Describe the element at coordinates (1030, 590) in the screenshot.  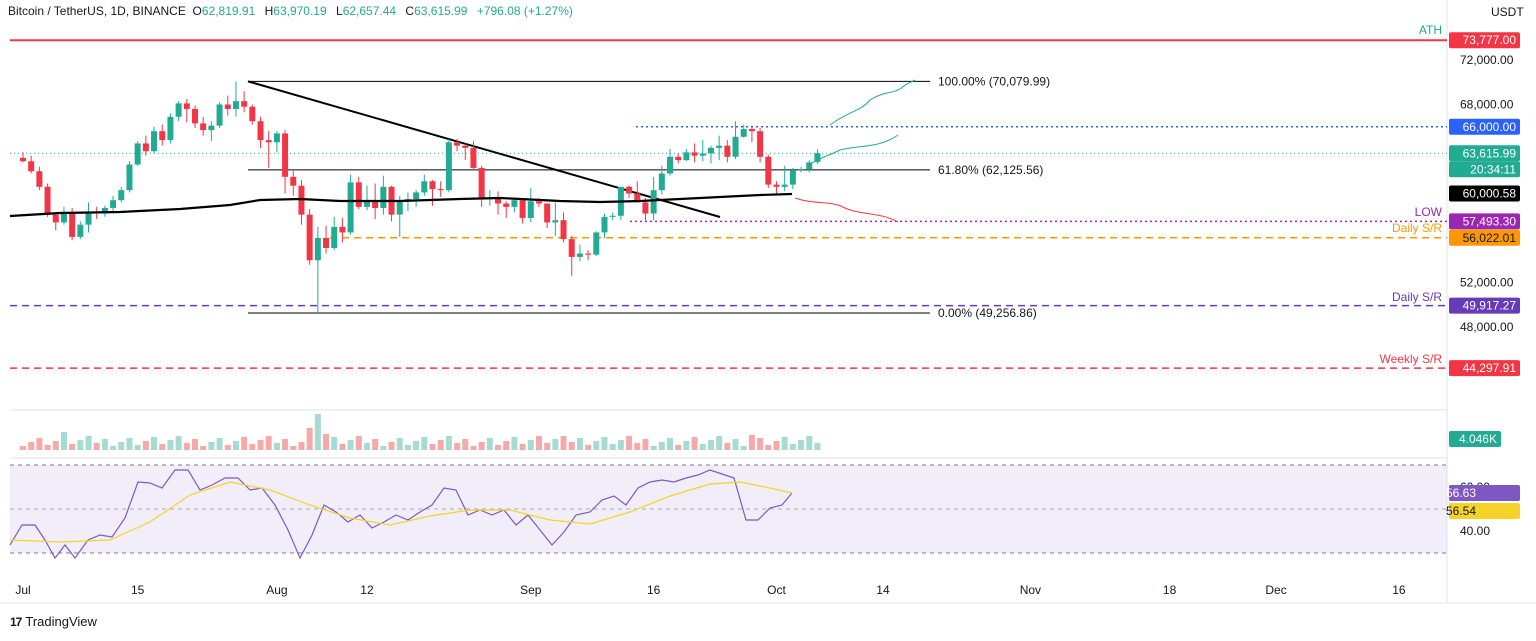
I see `time-tick-label: Nov` at that location.